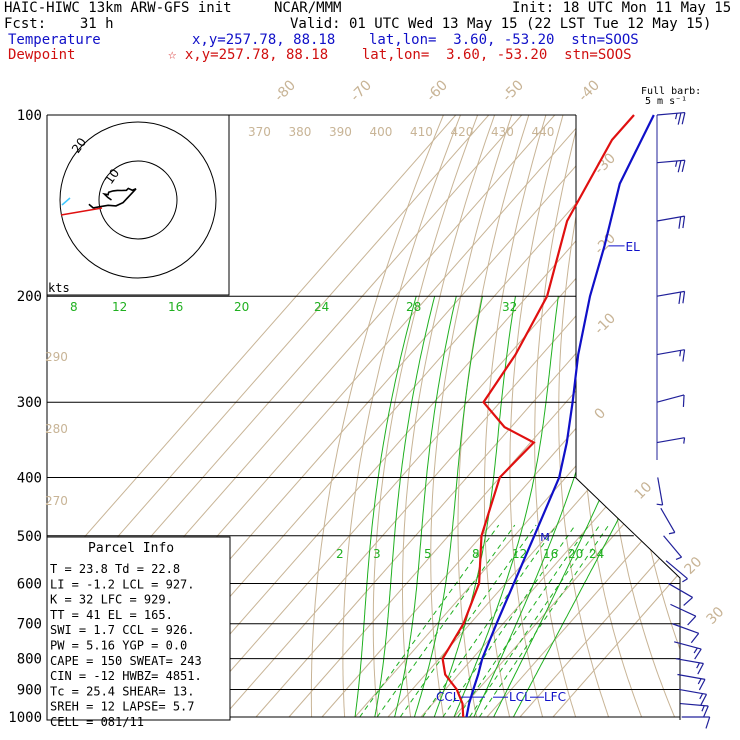 Image resolution: width=740 pixels, height=740 pixels. What do you see at coordinates (377, 554) in the screenshot?
I see `mixing-ratio-label: 3` at bounding box center [377, 554].